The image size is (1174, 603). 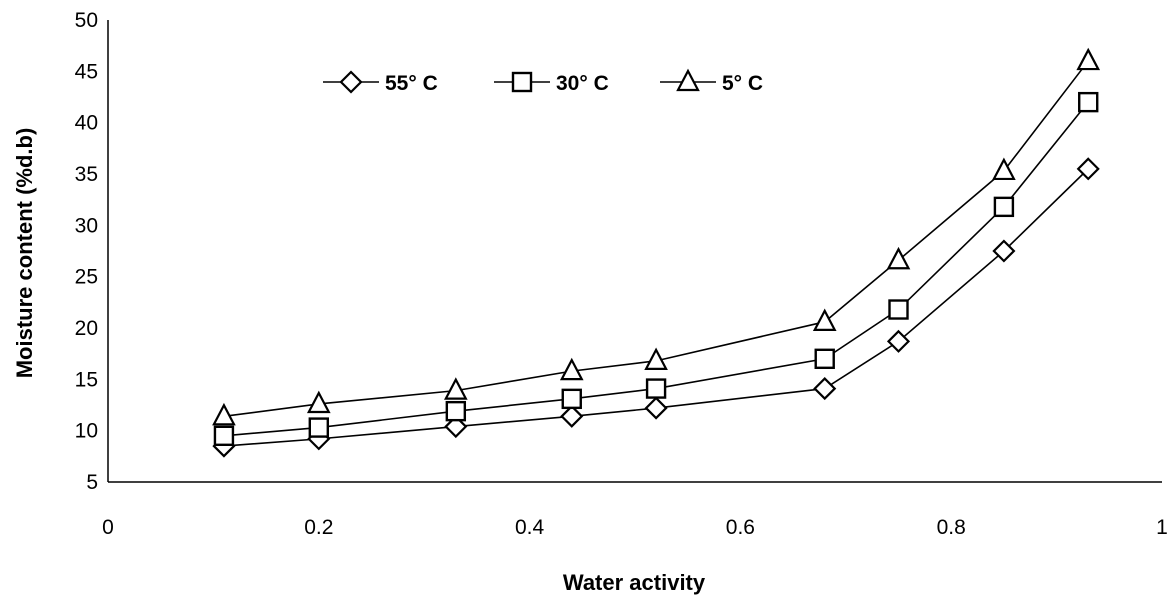 What do you see at coordinates (530, 527) in the screenshot?
I see `x-tick-label: 0.4` at bounding box center [530, 527].